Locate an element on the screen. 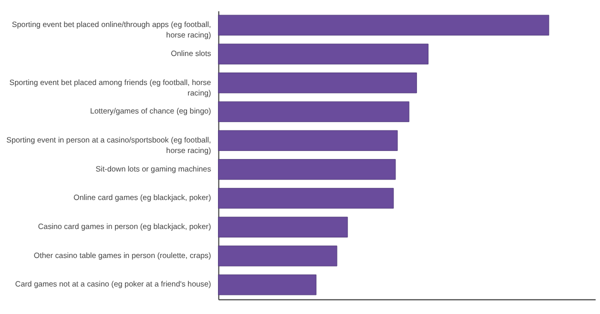 The width and height of the screenshot is (600, 314). y-tick-label: Online card games (eg blackjack, poker) is located at coordinates (142, 197).